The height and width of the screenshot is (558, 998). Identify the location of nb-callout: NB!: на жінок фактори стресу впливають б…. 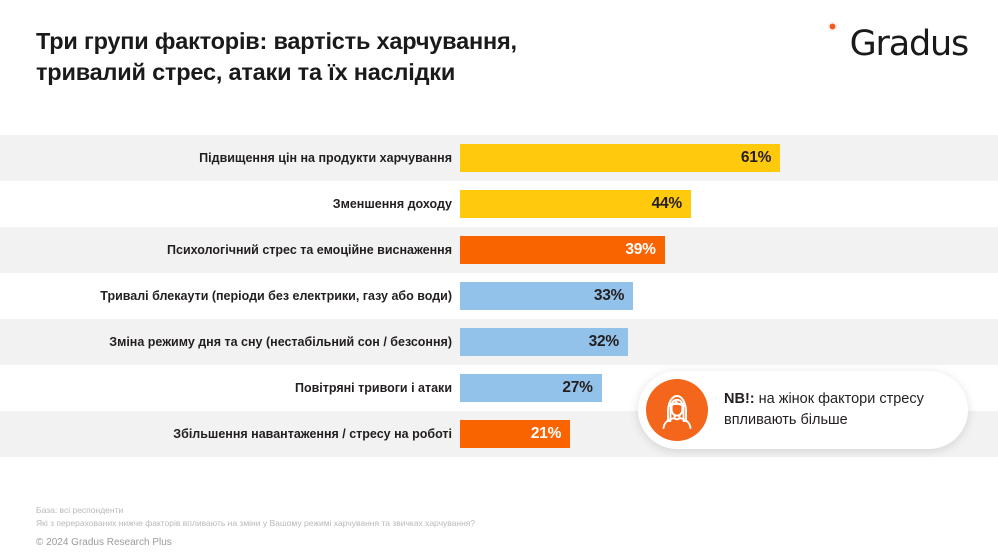
(803, 410).